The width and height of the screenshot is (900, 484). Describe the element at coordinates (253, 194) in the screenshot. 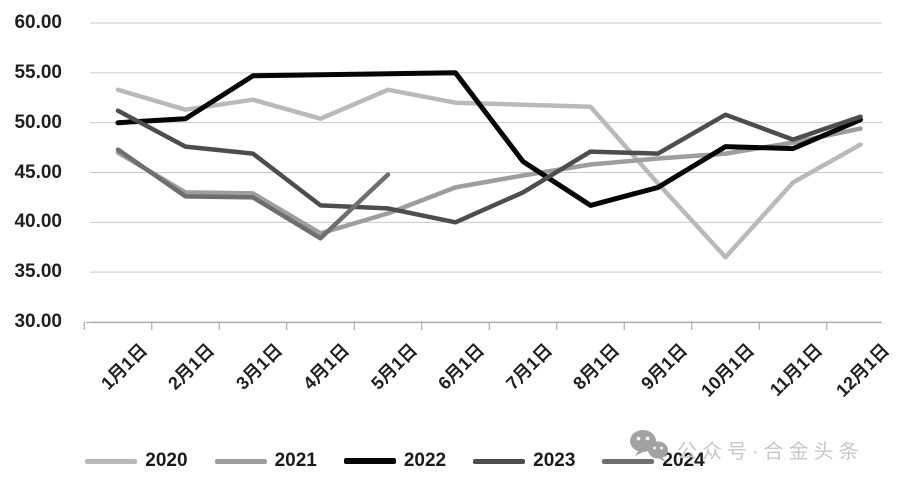

I see `series-line-2024` at that location.